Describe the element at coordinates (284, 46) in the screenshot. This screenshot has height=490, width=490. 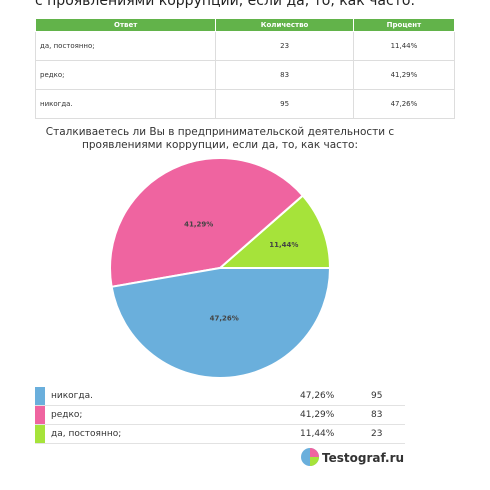
I see `table-cell: 23` at that location.